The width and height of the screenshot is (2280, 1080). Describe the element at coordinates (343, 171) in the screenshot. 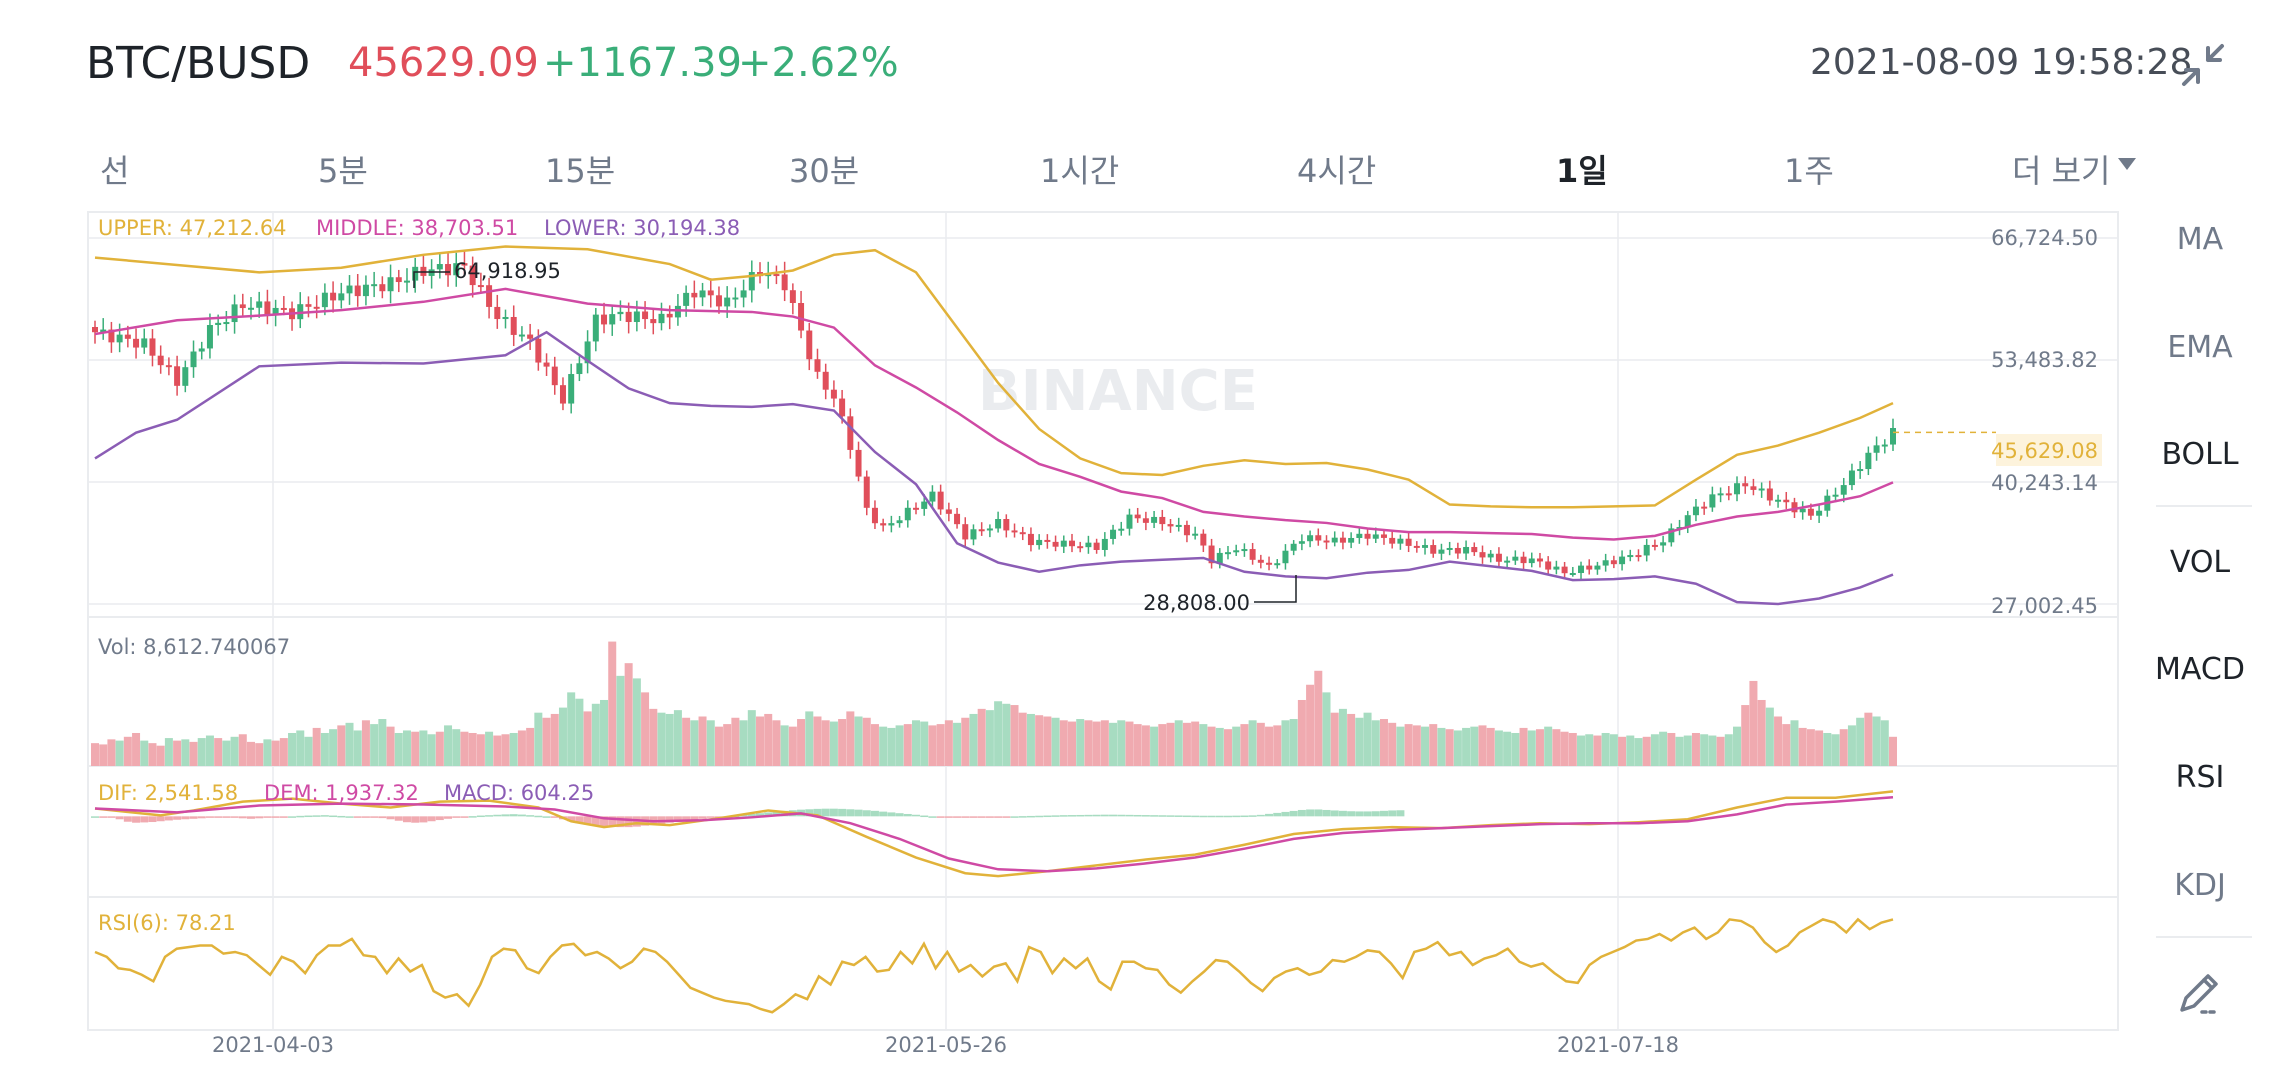

I see `tab-5m: 5분` at that location.